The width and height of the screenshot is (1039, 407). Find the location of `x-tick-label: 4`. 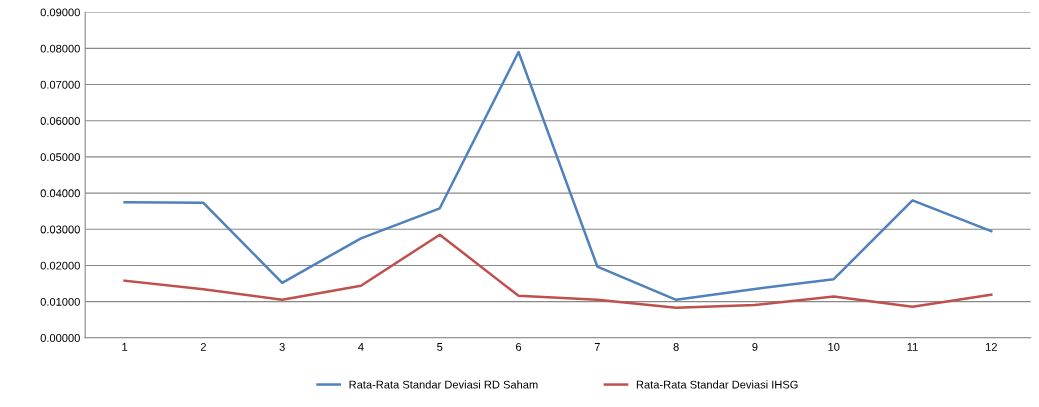

x-tick-label: 4 is located at coordinates (361, 347).